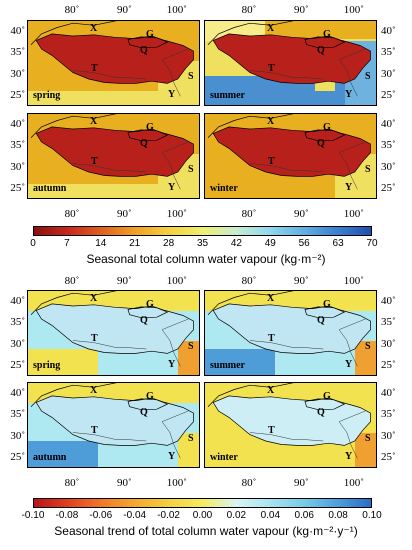 This screenshot has width=412, height=550. What do you see at coordinates (135, 243) in the screenshot?
I see `top-colorbar-tick: 21` at bounding box center [135, 243].